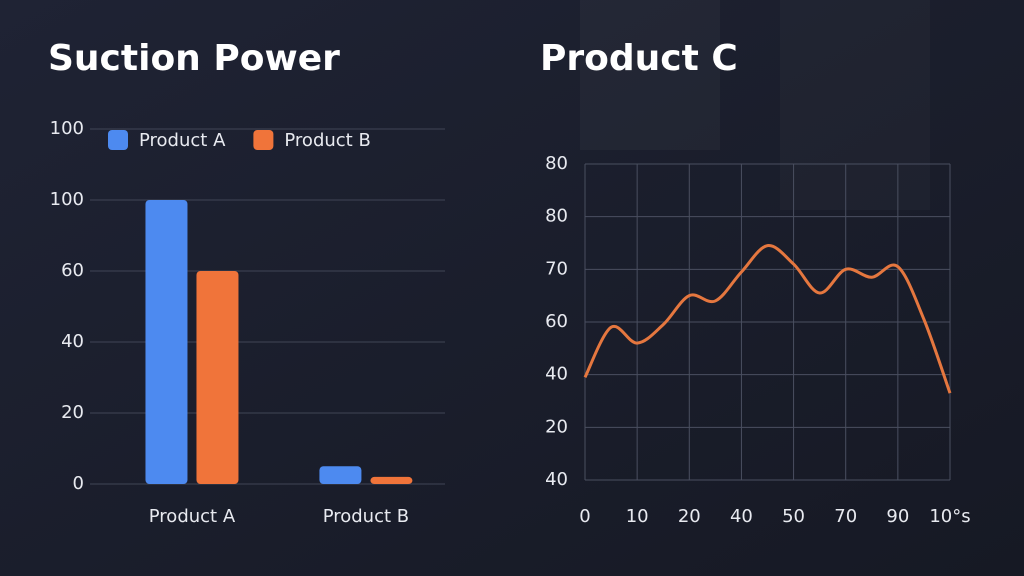 Image resolution: width=1024 pixels, height=576 pixels. What do you see at coordinates (793, 516) in the screenshot?
I see `x-tick-label: 50` at bounding box center [793, 516].